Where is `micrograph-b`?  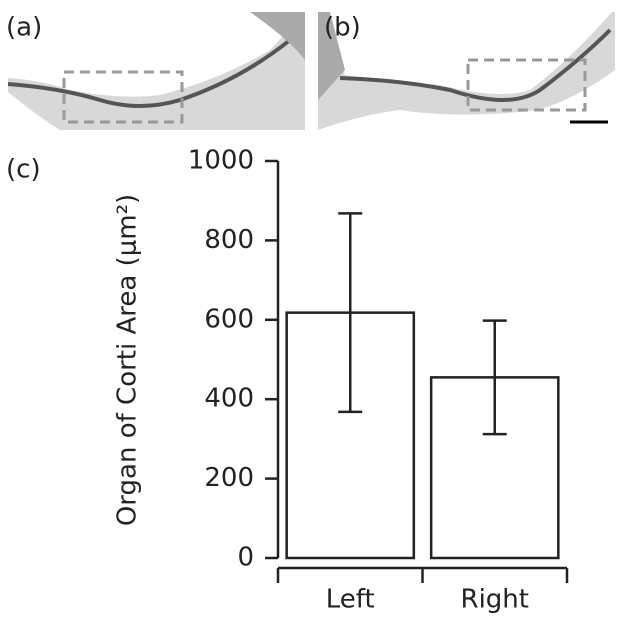 micrograph-b is located at coordinates (466, 71).